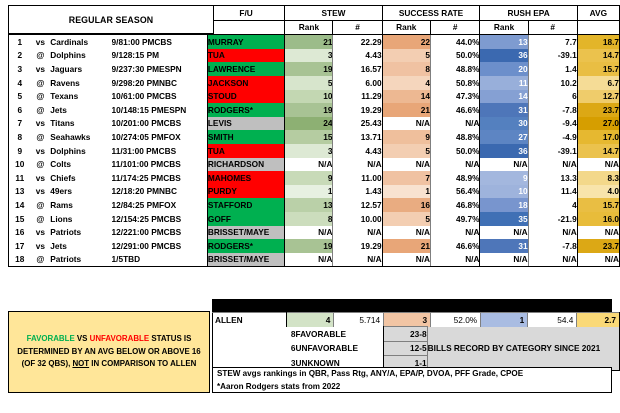 Image resolution: width=620 pixels, height=413 pixels. I want to click on cell-rushepa-rank: 18, so click(504, 205).